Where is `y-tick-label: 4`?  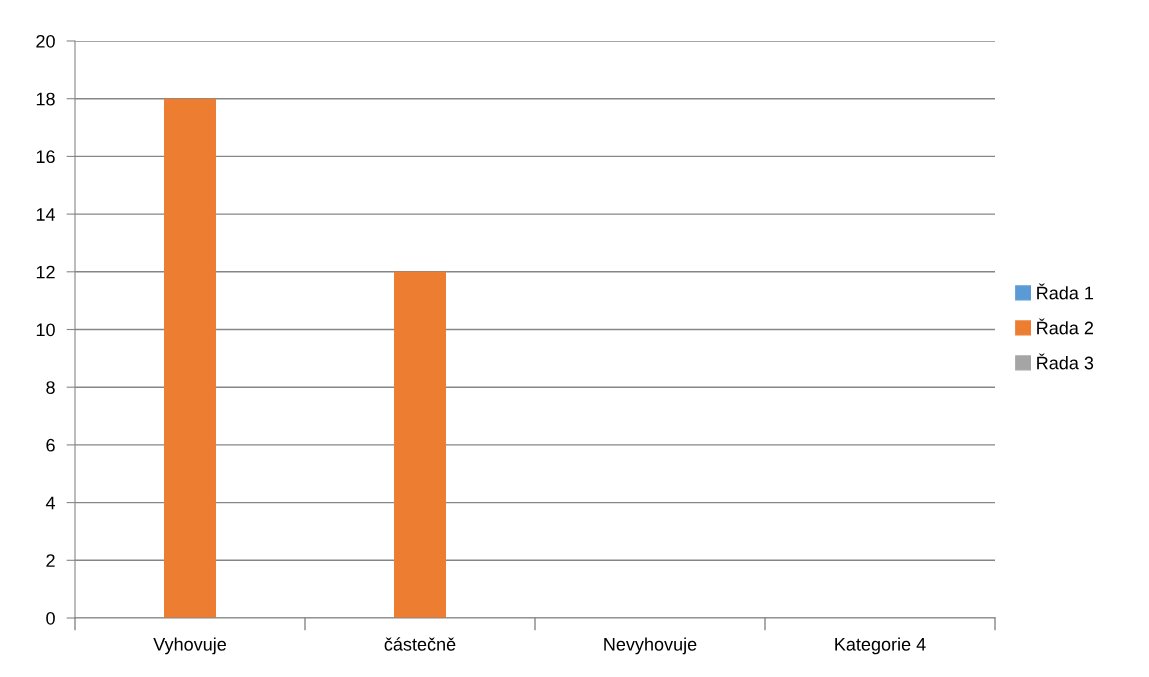
y-tick-label: 4 is located at coordinates (50, 503).